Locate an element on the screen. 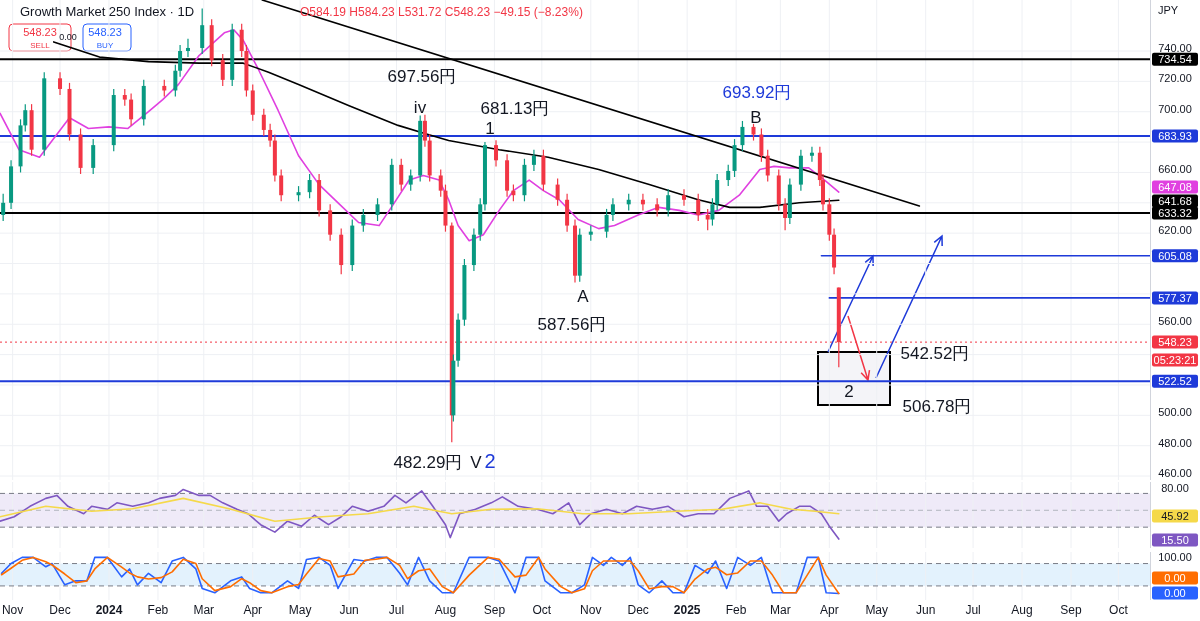  text: 45.92 is located at coordinates (1175, 516).